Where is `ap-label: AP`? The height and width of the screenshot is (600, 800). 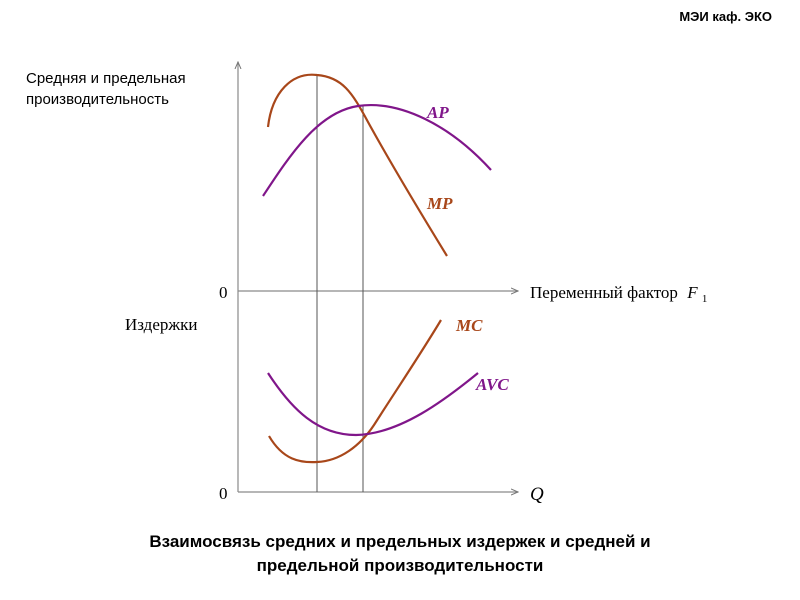 ap-label: AP is located at coordinates (437, 112).